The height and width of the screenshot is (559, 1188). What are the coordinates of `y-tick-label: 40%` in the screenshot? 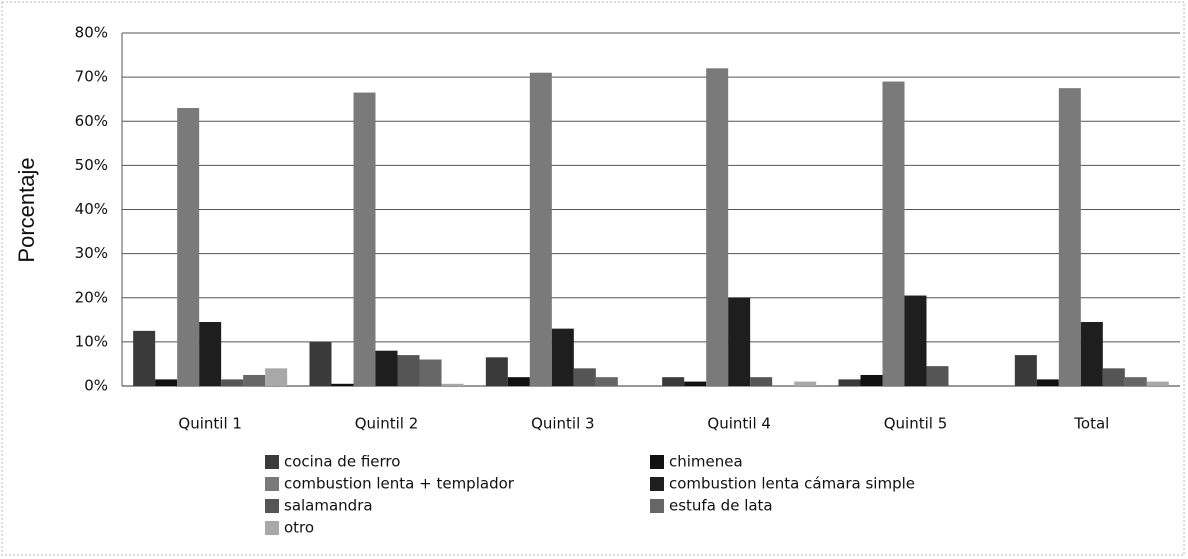 It's located at (91, 209).